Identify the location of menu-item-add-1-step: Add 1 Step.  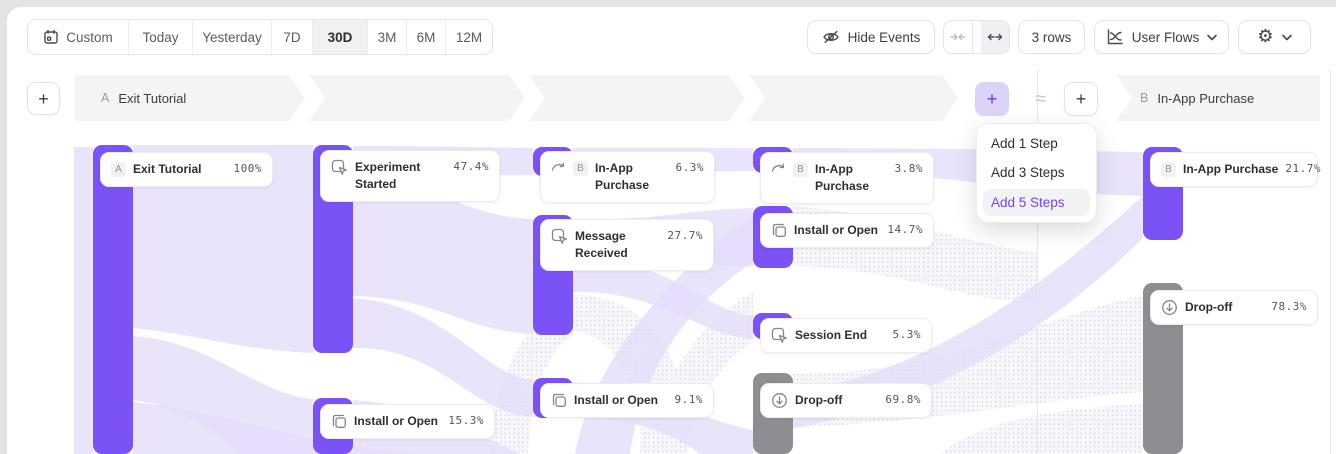
(1024, 143).